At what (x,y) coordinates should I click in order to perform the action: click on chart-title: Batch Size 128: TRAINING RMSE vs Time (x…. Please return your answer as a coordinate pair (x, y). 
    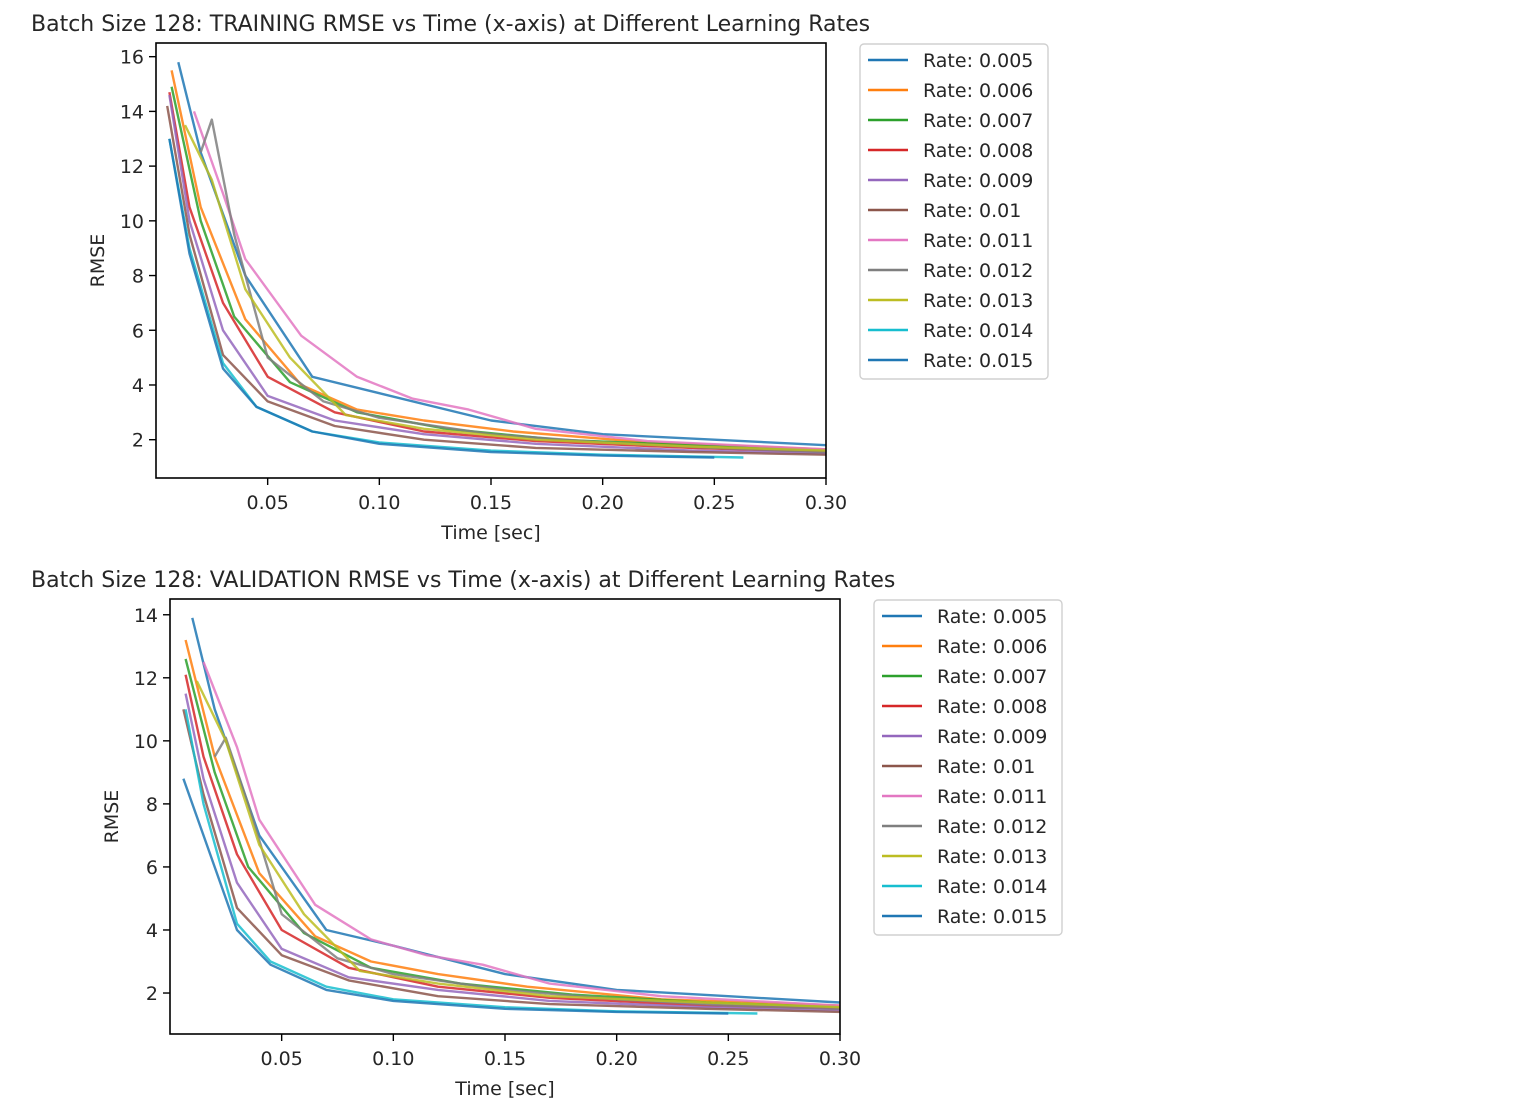
    Looking at the image, I should click on (450, 24).